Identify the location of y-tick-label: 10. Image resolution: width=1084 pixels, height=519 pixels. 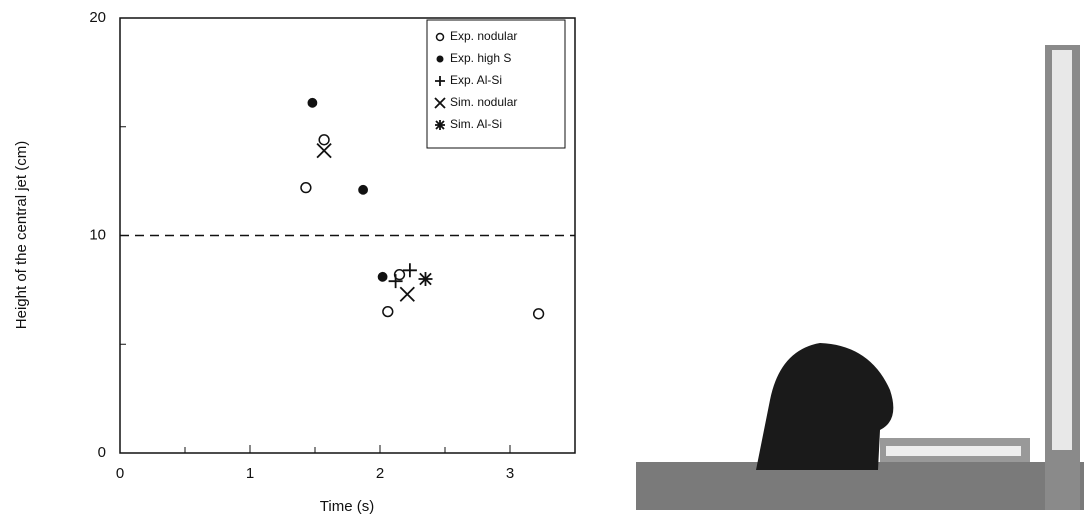
(97, 234).